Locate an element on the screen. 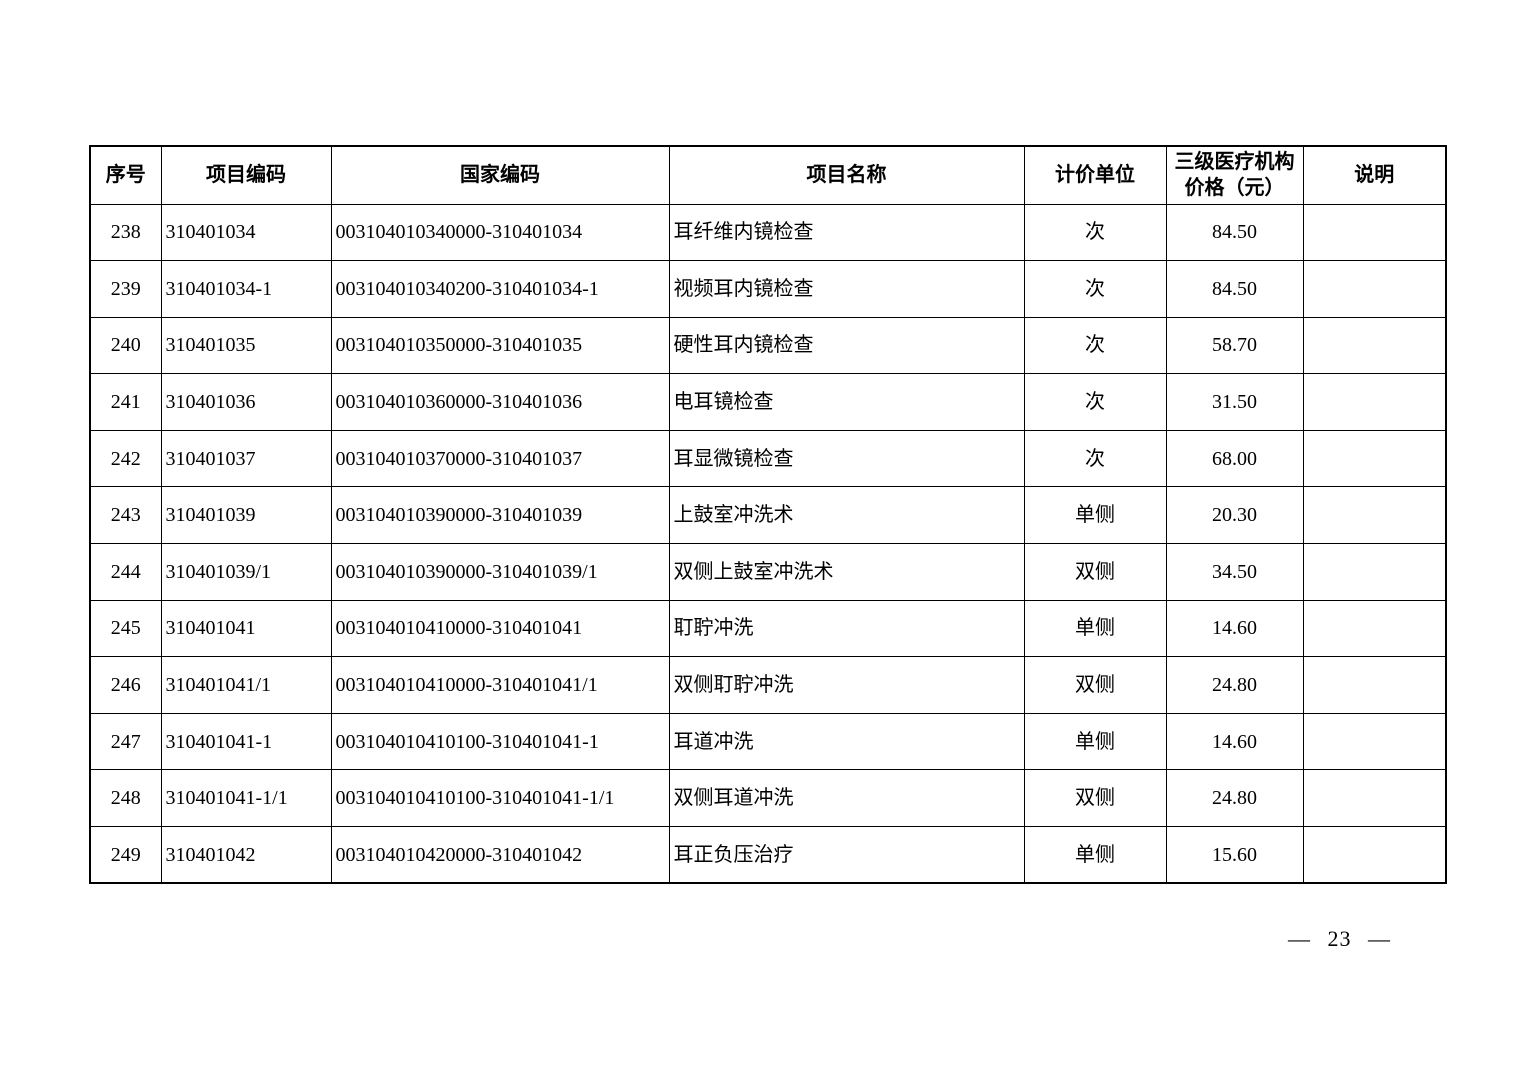 The height and width of the screenshot is (1074, 1520). cell-national_code: 003104010340000-310401034 is located at coordinates (500, 232).